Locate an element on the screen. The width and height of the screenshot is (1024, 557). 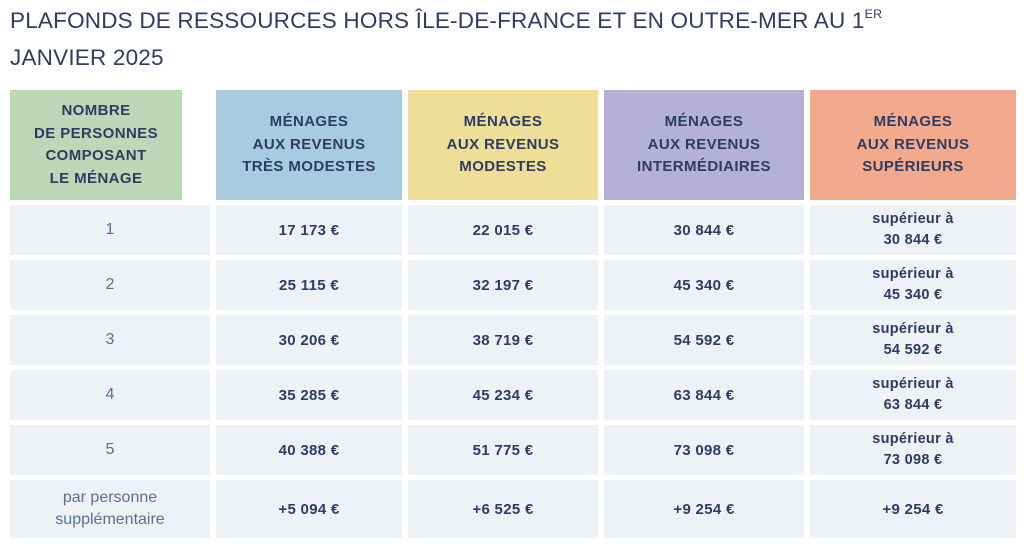
value-cell: 35 285 € is located at coordinates (309, 395).